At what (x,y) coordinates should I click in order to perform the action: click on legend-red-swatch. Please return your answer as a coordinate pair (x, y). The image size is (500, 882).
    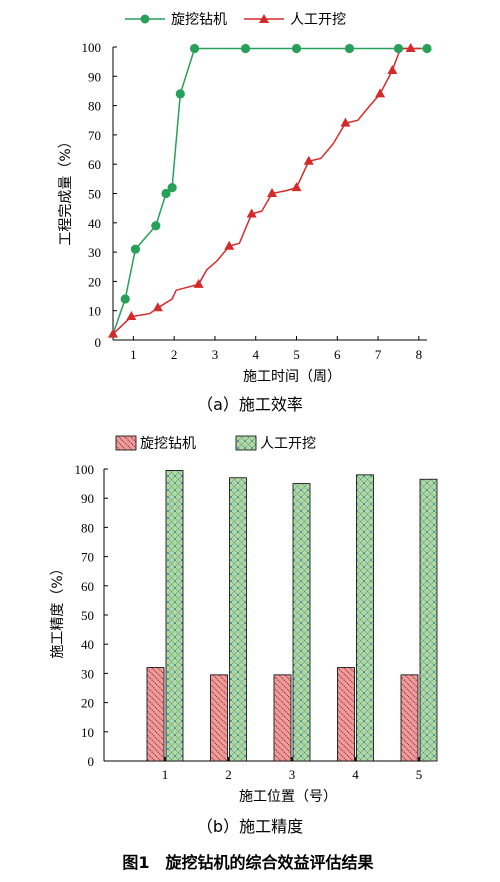
    Looking at the image, I should click on (126, 443).